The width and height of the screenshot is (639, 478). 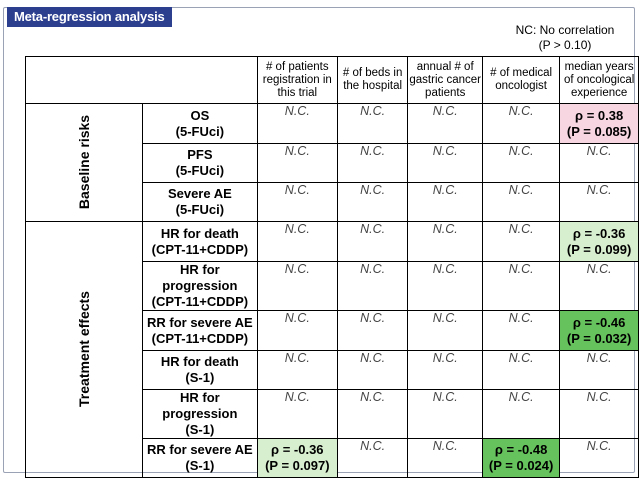 I want to click on correlation-value: ρ = -0.36 (P = 0.099), so click(x=599, y=242).